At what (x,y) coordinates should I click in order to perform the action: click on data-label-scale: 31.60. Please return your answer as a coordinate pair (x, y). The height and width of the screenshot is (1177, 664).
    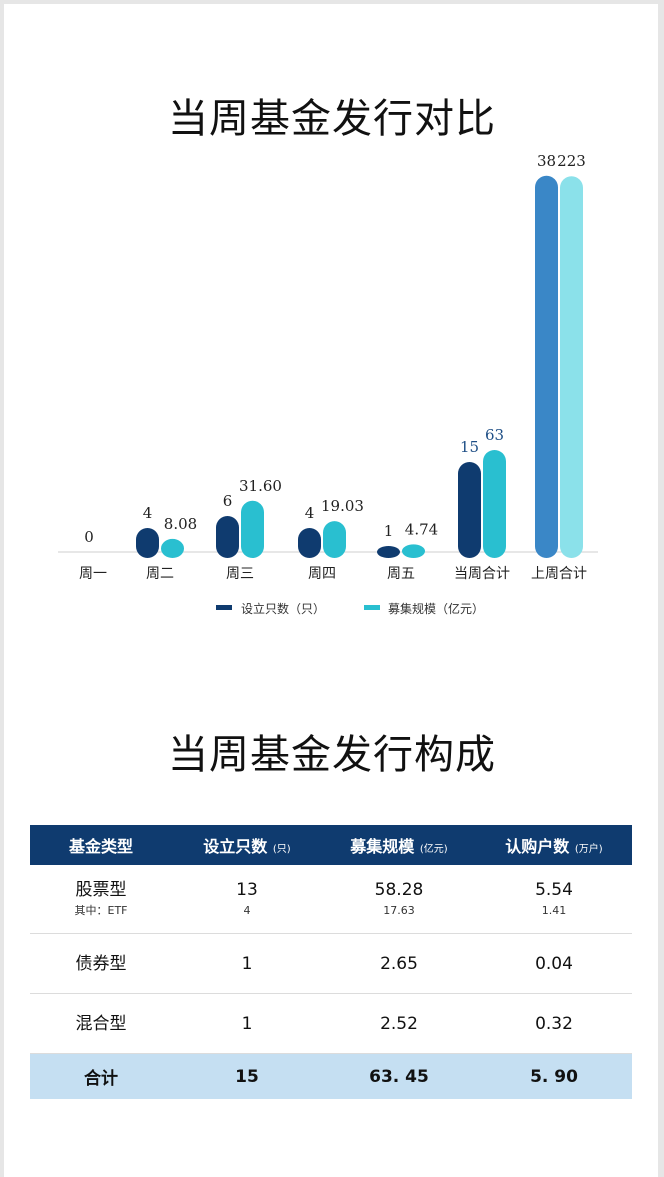
    Looking at the image, I should click on (260, 486).